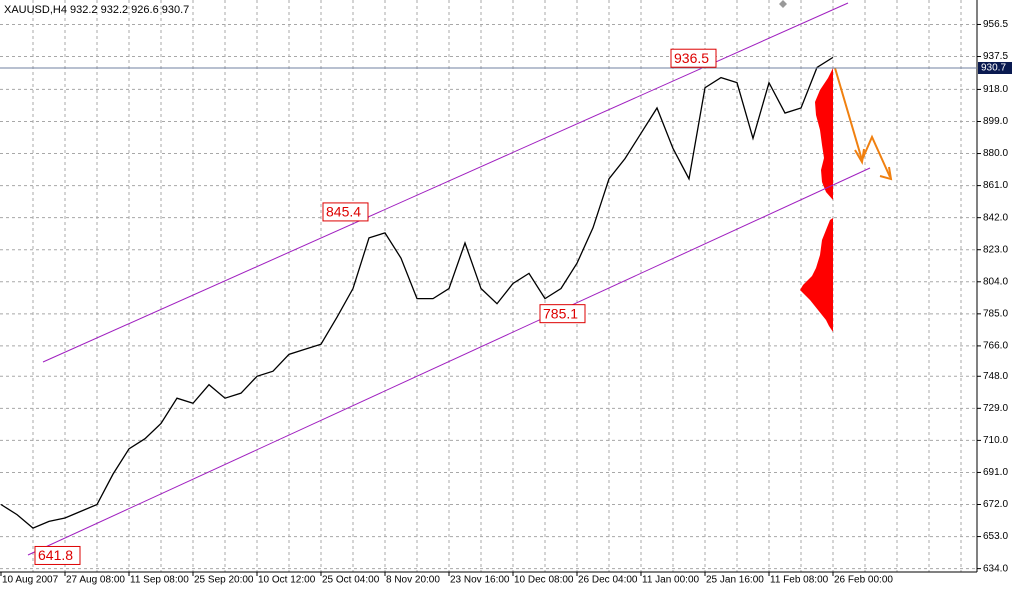 This screenshot has width=1021, height=594. Describe the element at coordinates (544, 580) in the screenshot. I see `x-tick-label: 10 Dec 08:00` at that location.